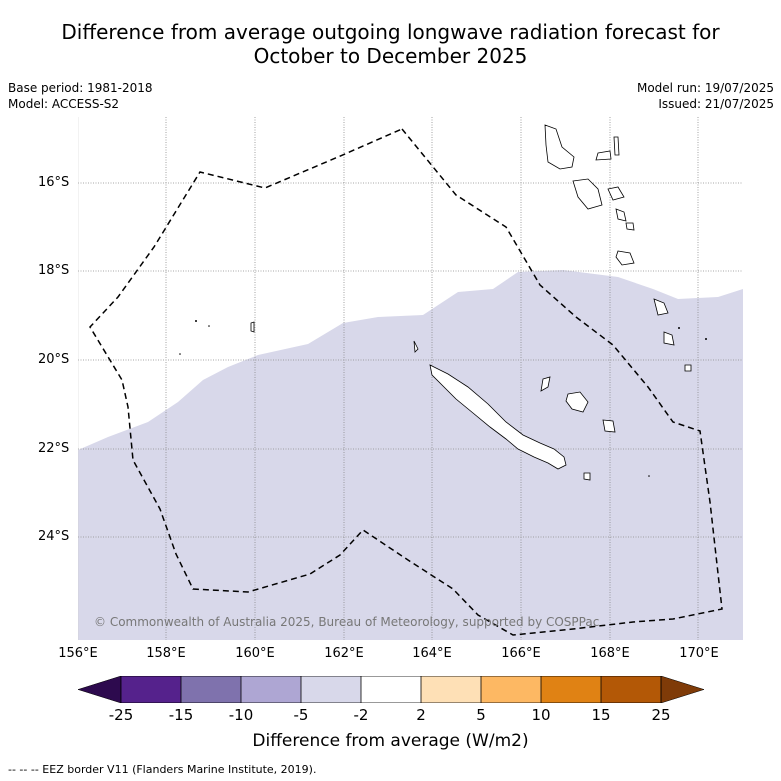 The width and height of the screenshot is (781, 781). Describe the element at coordinates (255, 653) in the screenshot. I see `lon-label-160e: 160°E` at that location.